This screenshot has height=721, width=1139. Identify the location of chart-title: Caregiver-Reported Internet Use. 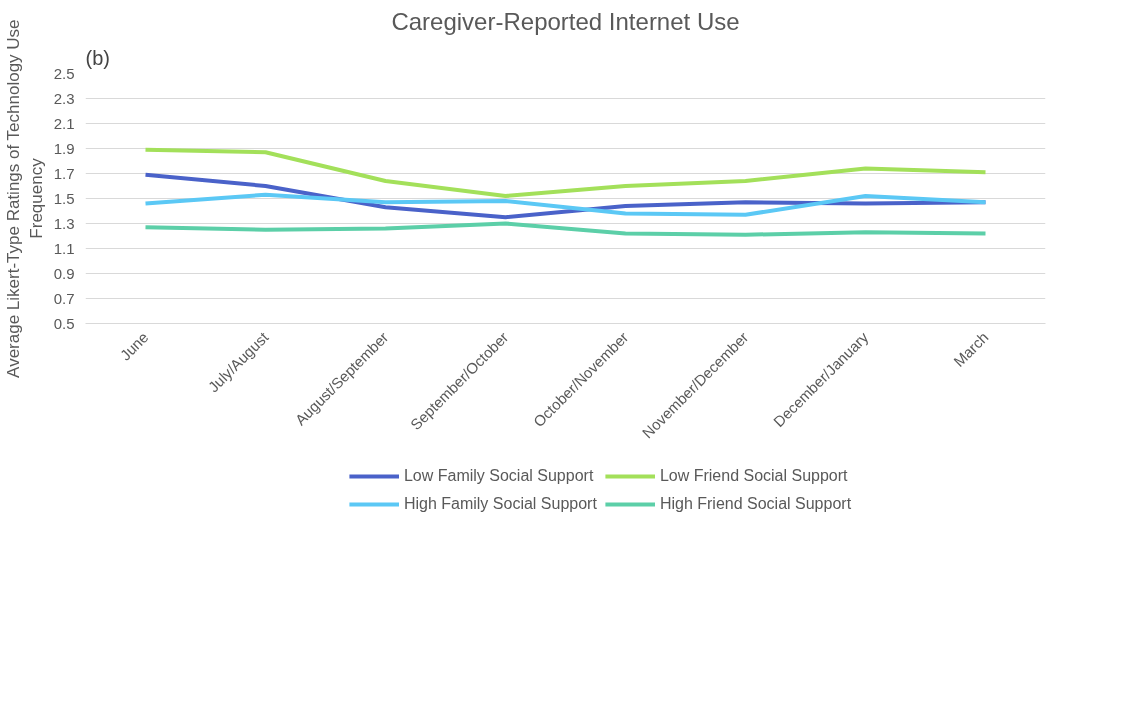
(565, 21).